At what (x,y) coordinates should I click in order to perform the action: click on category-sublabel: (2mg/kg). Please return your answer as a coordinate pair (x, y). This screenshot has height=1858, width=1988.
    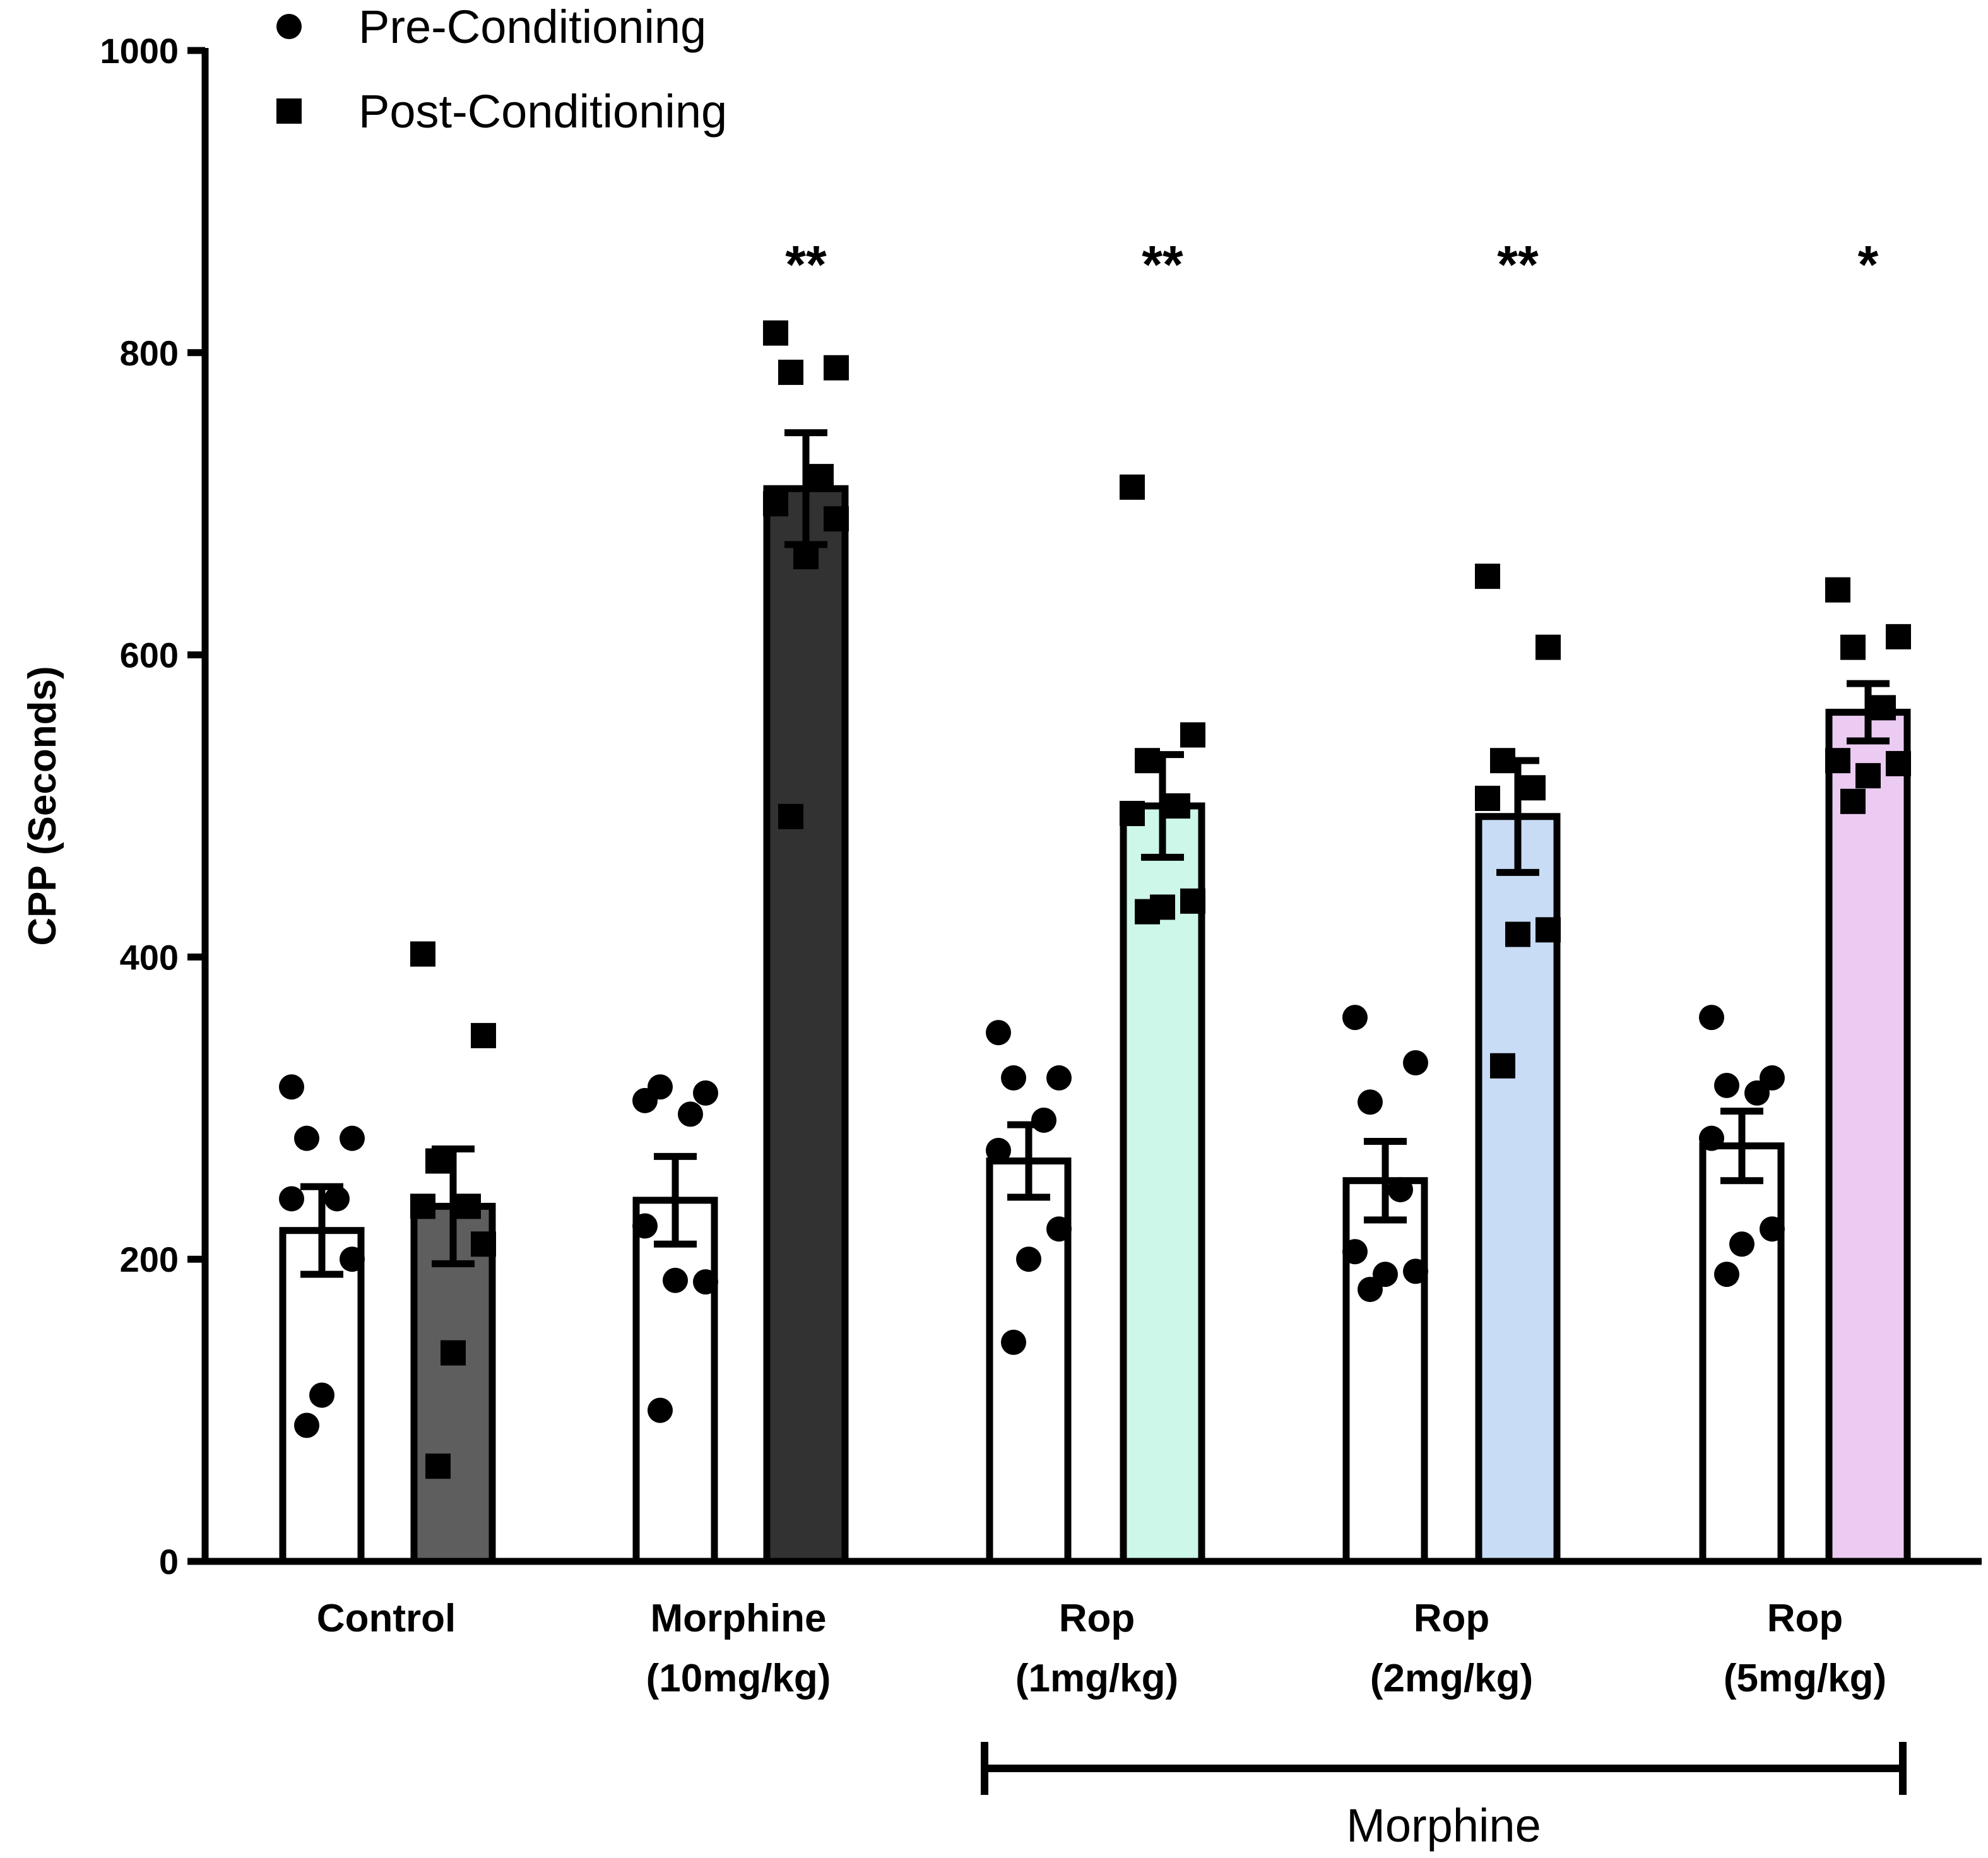
    Looking at the image, I should click on (1451, 1678).